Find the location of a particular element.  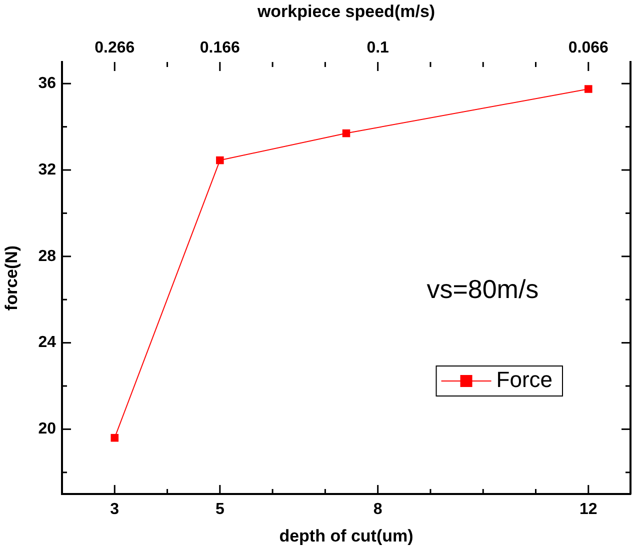

annotation: 0.266 is located at coordinates (114, 47).